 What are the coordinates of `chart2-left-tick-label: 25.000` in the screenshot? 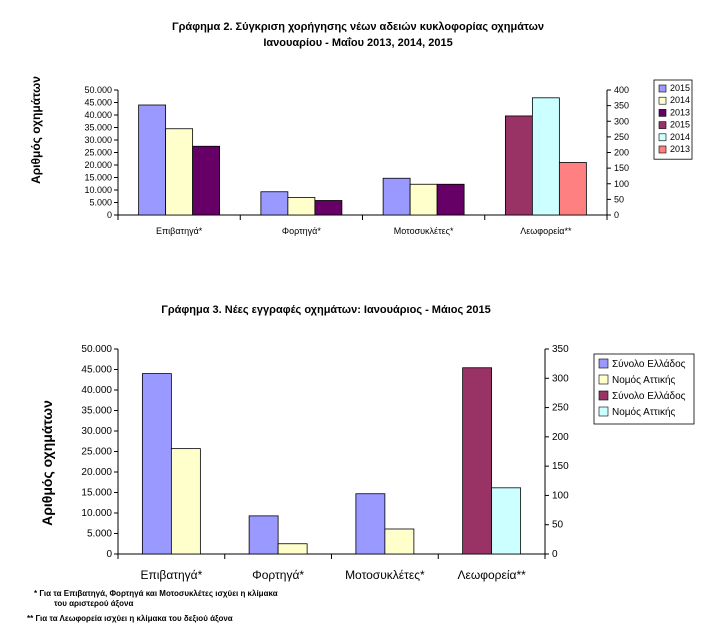 It's located at (96, 452).